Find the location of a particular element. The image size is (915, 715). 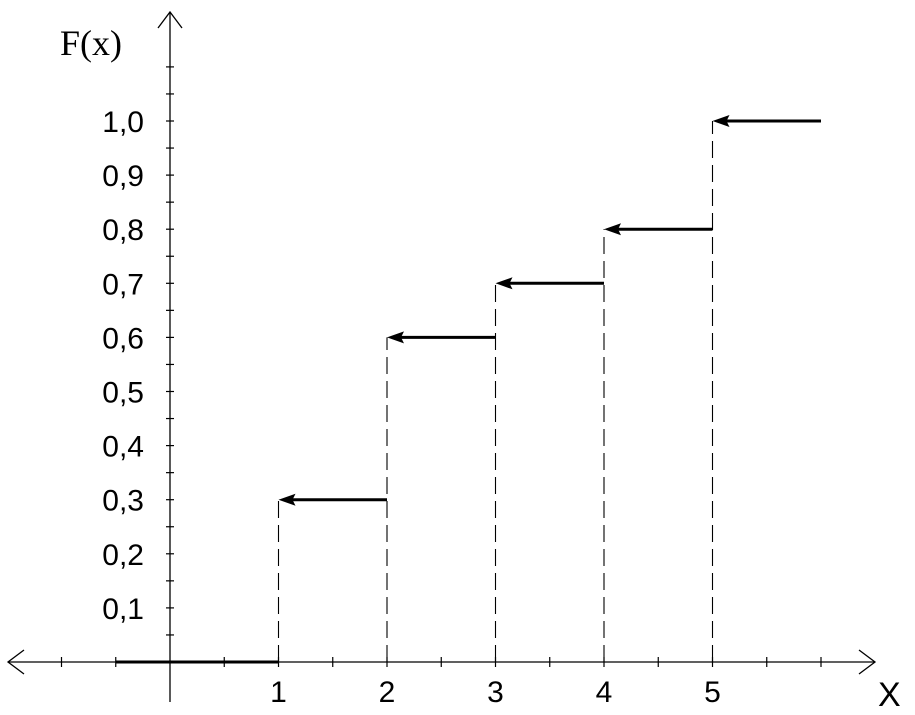

y-tick-label: 0,2 is located at coordinates (123, 555).